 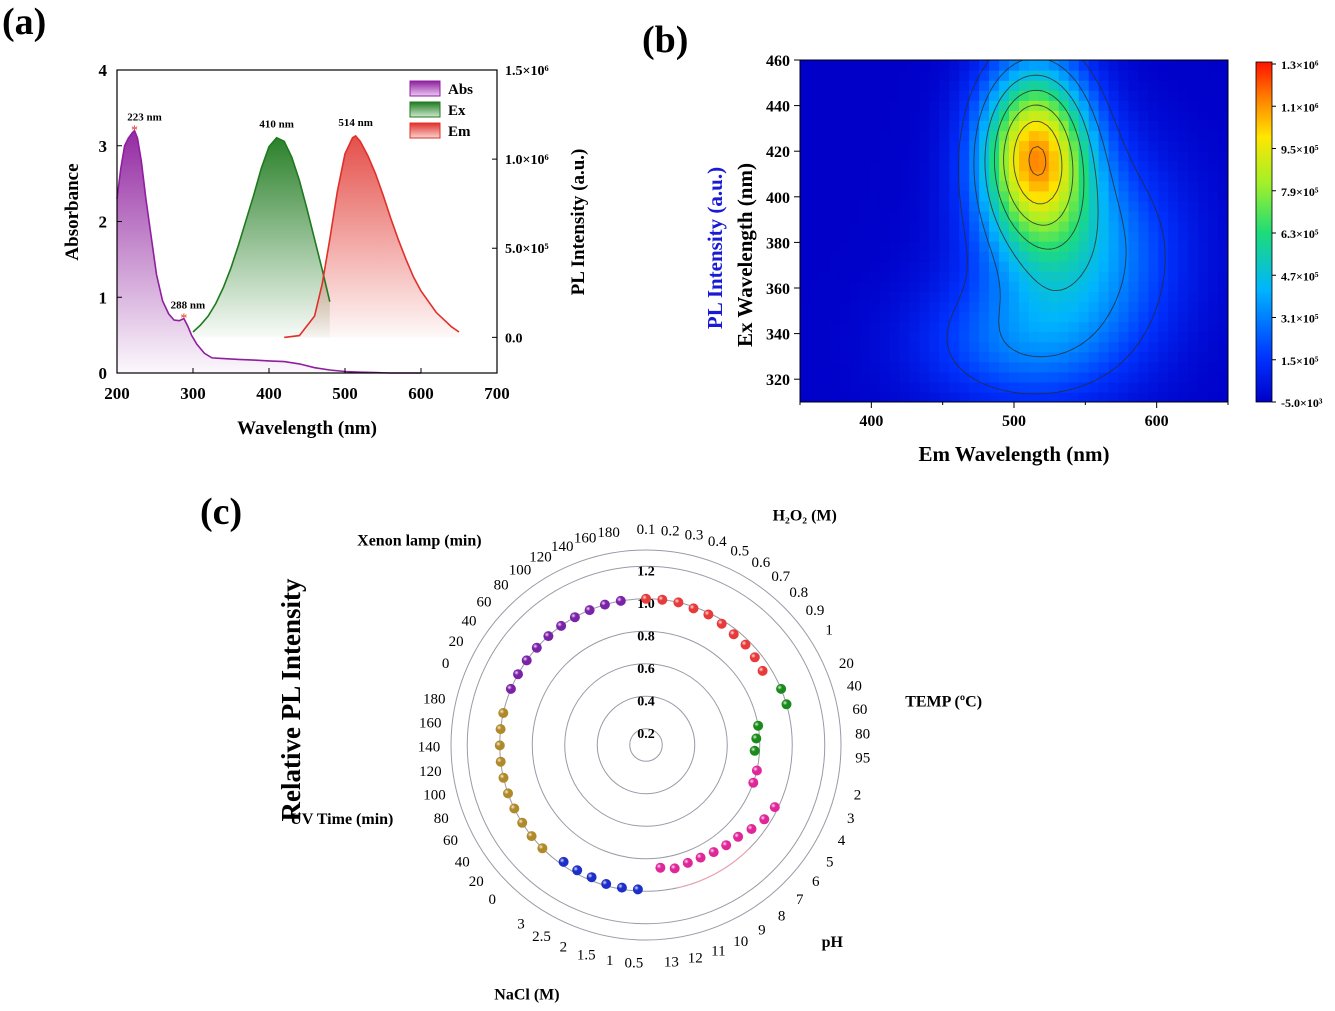 I want to click on angular-tick-label: 11, so click(x=718, y=952).